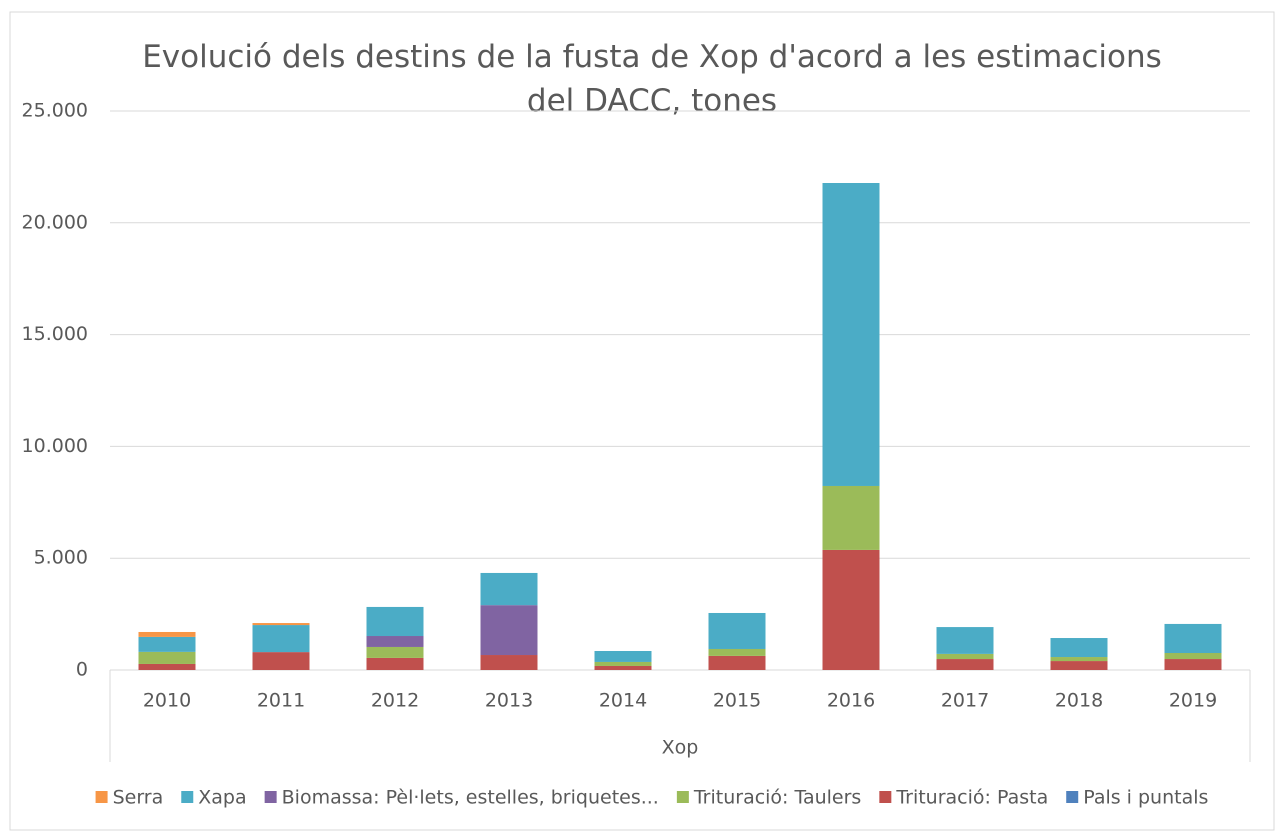 Image resolution: width=1284 pixels, height=837 pixels. Describe the element at coordinates (222, 798) in the screenshot. I see `legend-label: Xapa` at that location.